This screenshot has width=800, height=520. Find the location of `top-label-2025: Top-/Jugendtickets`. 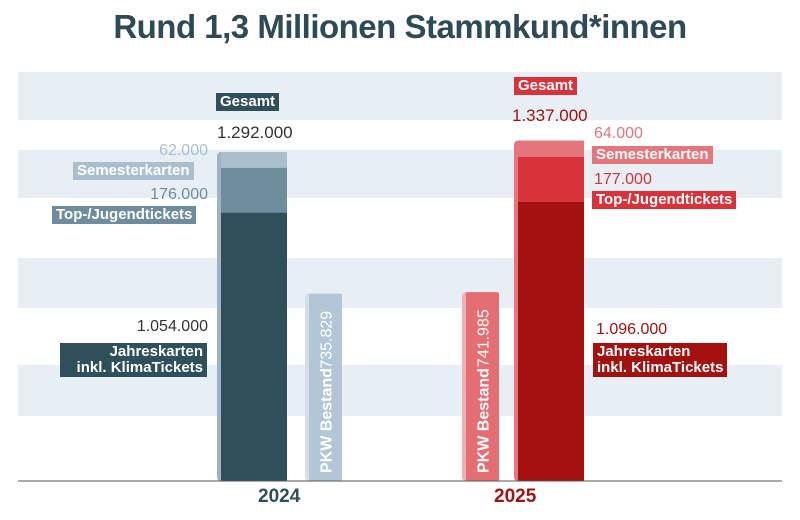

top-label-2025: Top-/Jugendtickets is located at coordinates (664, 200).